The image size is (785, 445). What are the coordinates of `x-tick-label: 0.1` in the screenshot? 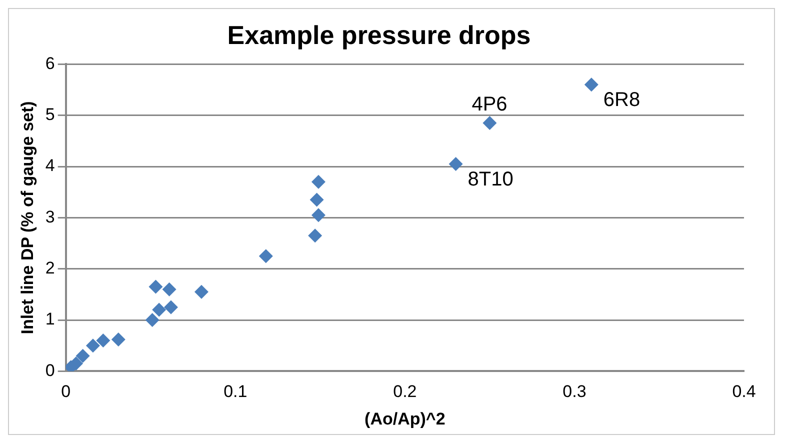 It's located at (236, 392).